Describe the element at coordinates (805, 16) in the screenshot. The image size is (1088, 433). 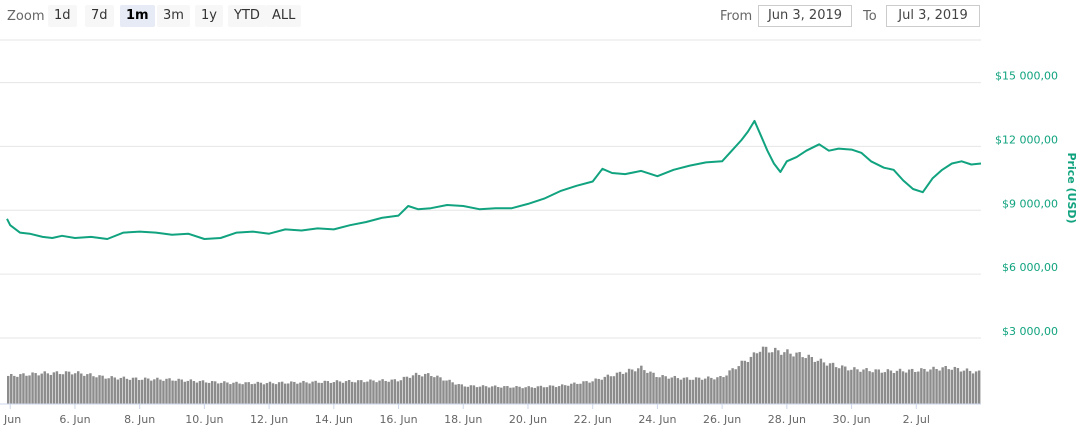
I see `from-date-input: Jun 3, 2019` at that location.